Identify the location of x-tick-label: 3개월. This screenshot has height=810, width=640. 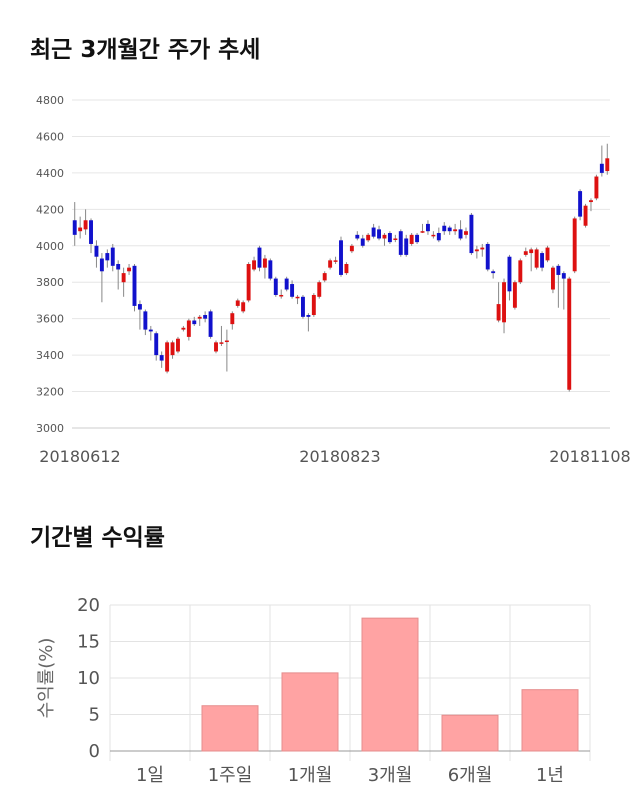
(390, 775).